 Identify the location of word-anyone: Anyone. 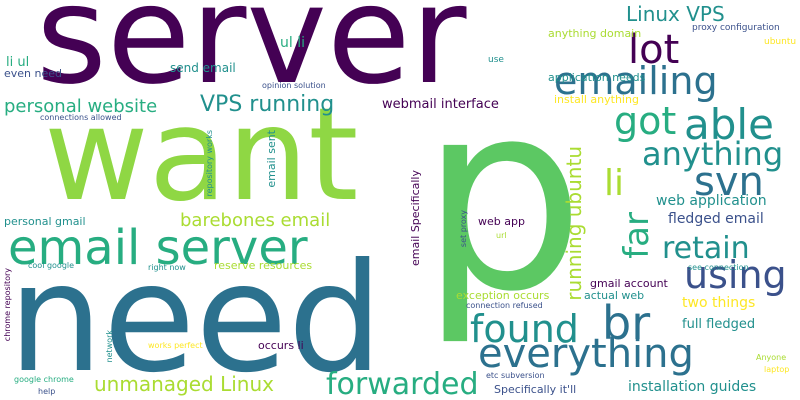
(771, 357).